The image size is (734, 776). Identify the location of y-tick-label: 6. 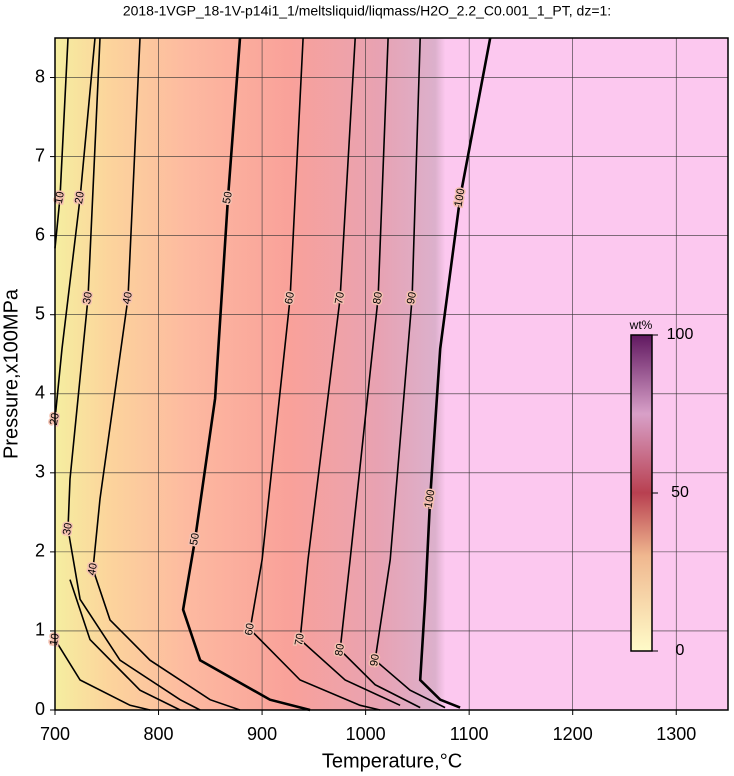
(40, 234).